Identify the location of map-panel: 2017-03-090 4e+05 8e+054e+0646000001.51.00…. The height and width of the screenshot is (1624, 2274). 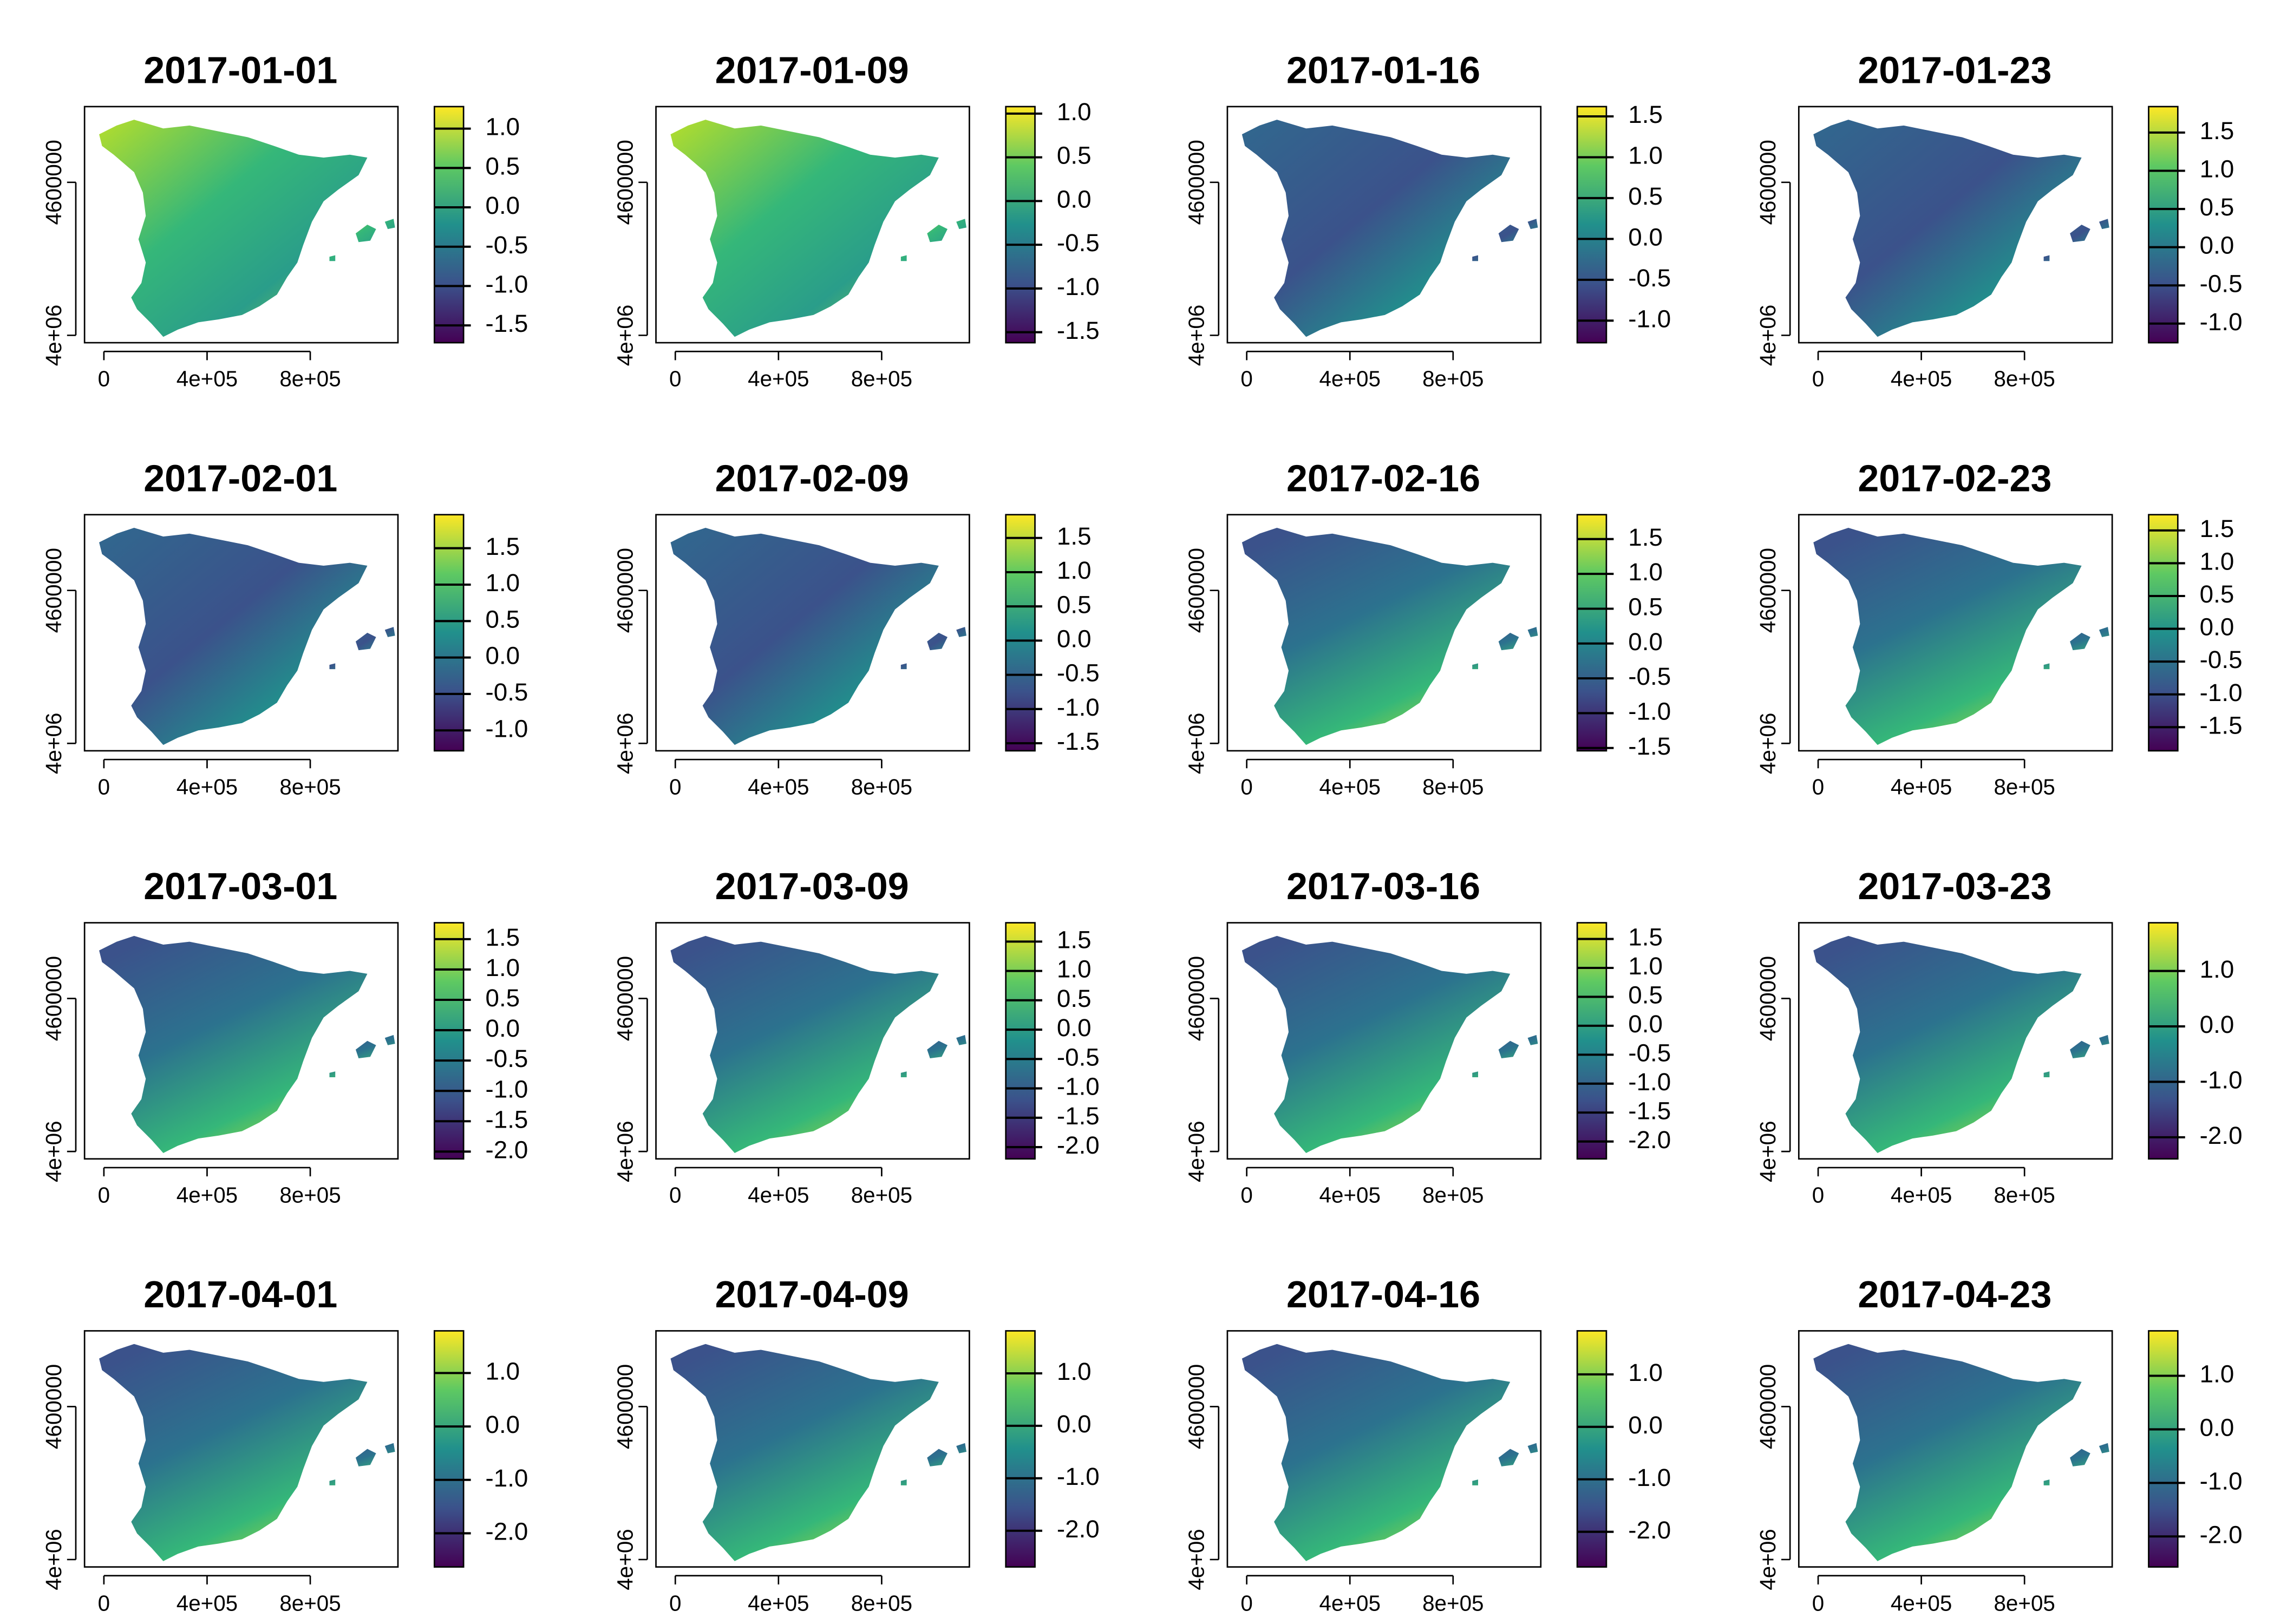
(855, 1036).